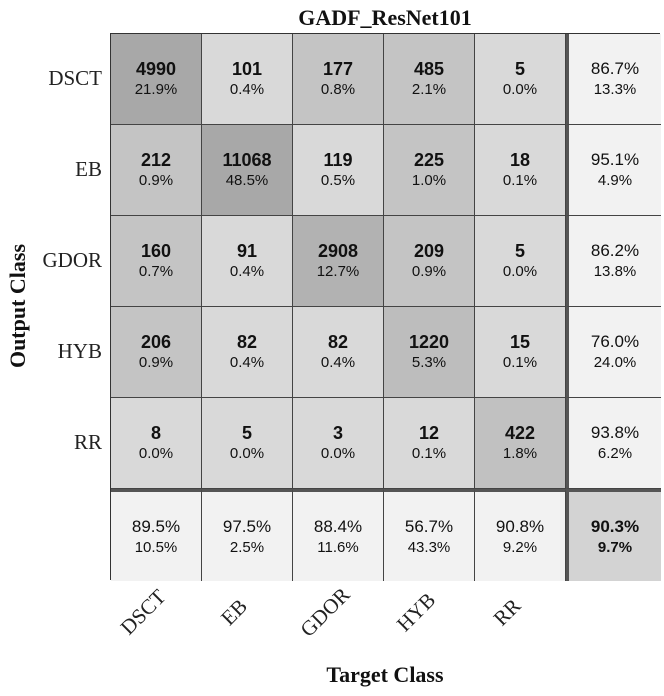  What do you see at coordinates (520, 433) in the screenshot?
I see `cell-count: 422` at bounding box center [520, 433].